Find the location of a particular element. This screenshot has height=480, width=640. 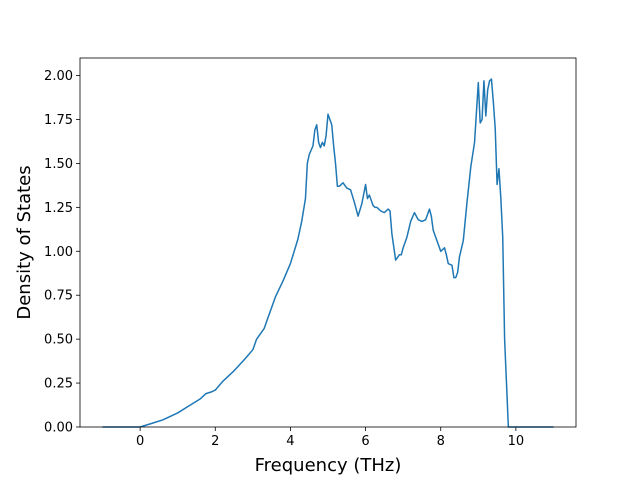

y-axis-label: Density of States is located at coordinates (24, 242).